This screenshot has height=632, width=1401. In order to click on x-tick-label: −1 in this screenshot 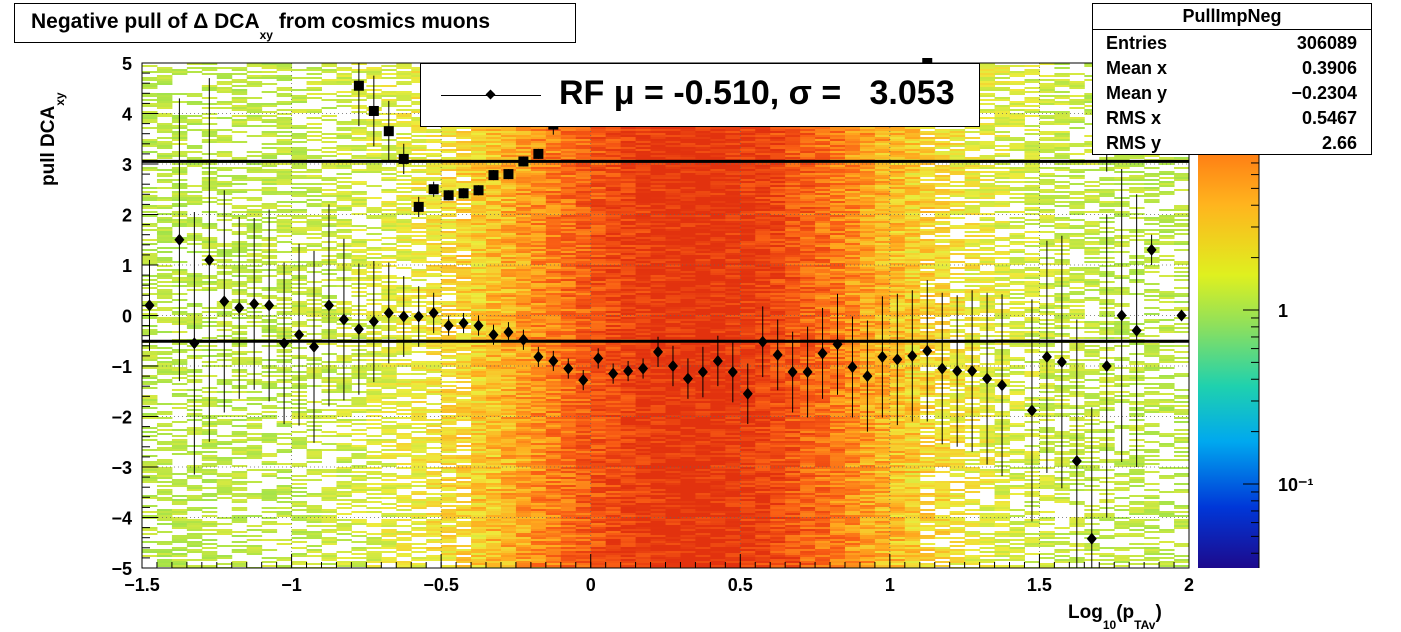, I will do `click(291, 585)`.